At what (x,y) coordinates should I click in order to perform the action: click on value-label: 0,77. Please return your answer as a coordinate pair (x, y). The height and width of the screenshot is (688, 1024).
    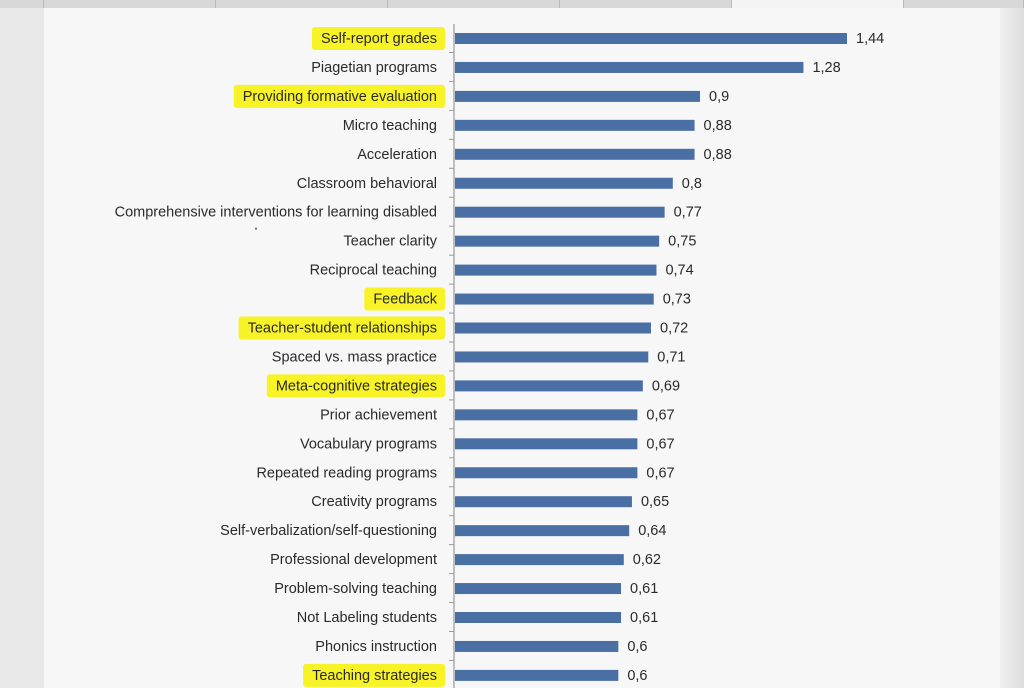
    Looking at the image, I should click on (688, 213).